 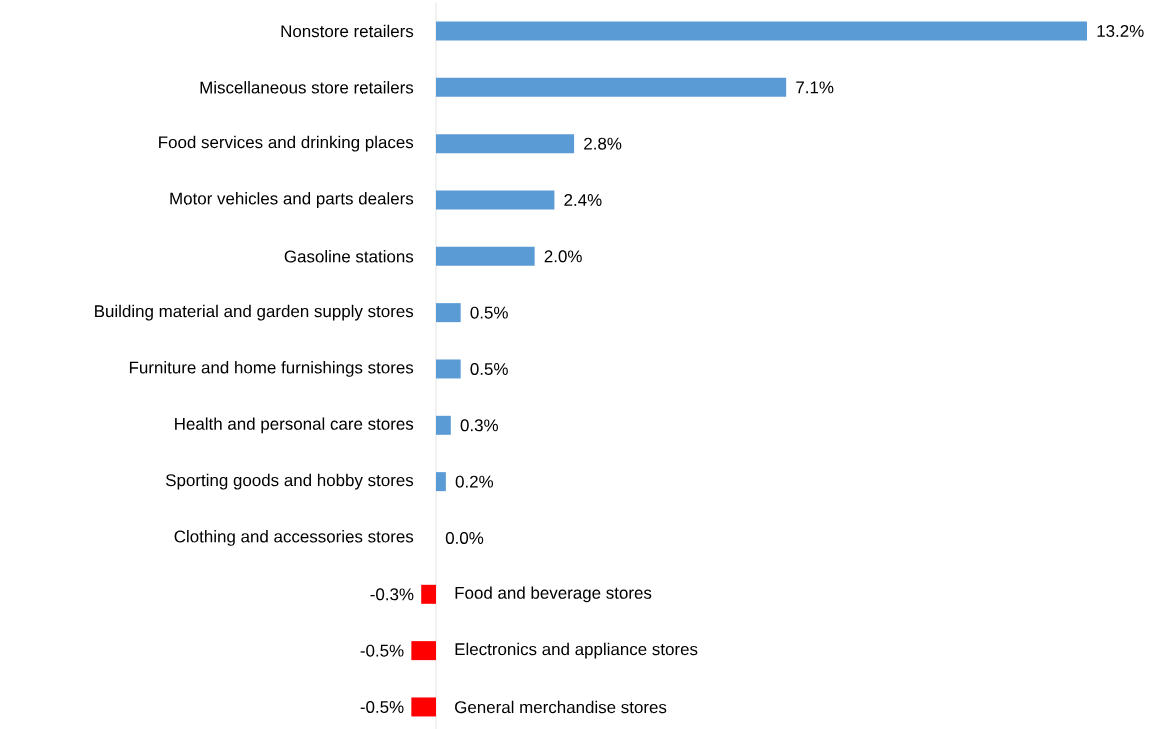 What do you see at coordinates (553, 594) in the screenshot?
I see `y-tick-label: Food and beverage stores` at bounding box center [553, 594].